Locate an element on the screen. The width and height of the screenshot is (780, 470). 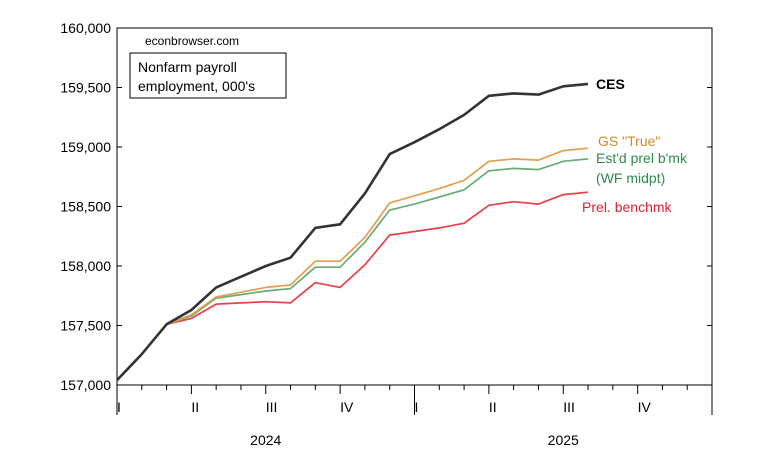
y-tick-label: 158,000 is located at coordinates (85, 266).